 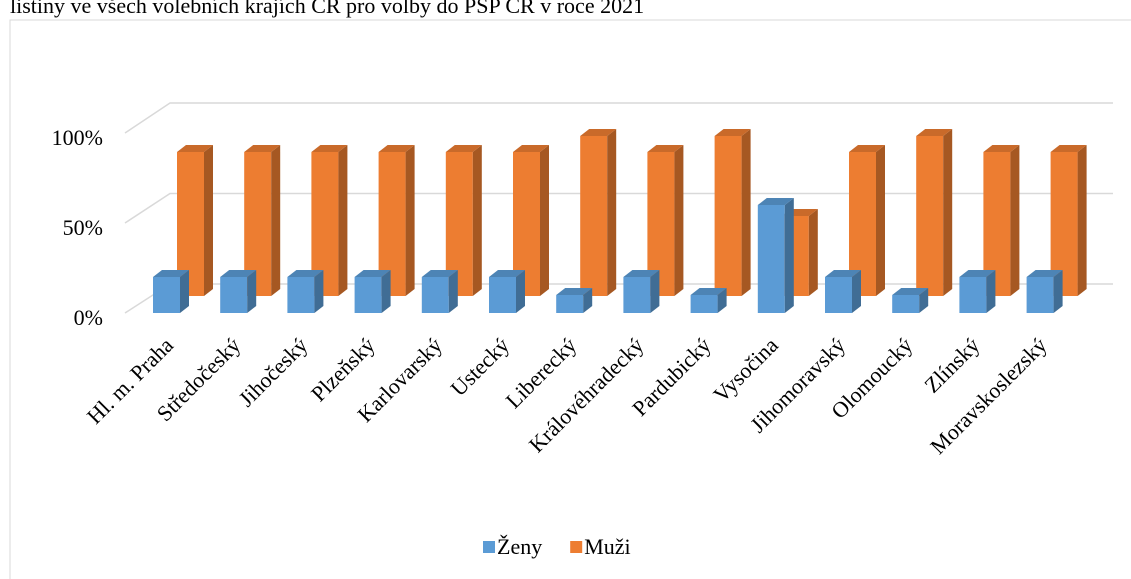 What do you see at coordinates (479, 366) in the screenshot?
I see `x-tick-label: Ustecký` at bounding box center [479, 366].